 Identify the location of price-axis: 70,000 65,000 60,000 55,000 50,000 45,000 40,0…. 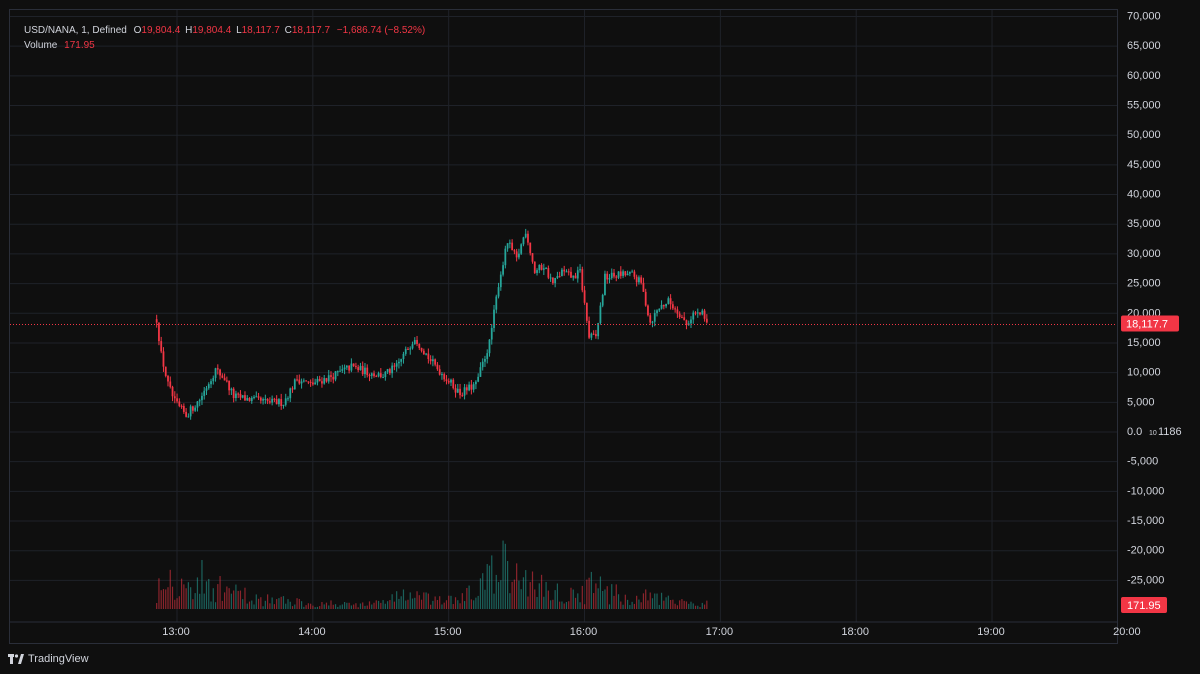
(1154, 298).